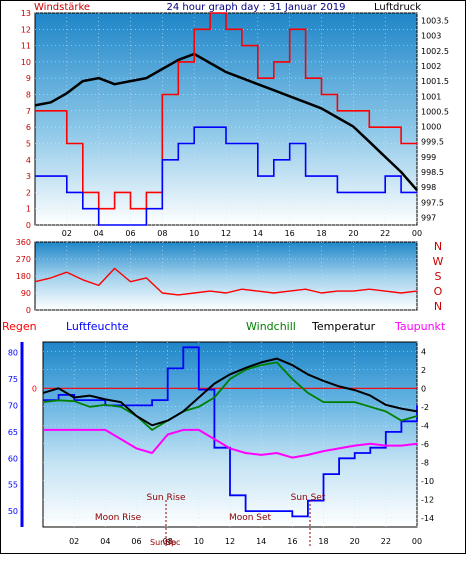 The height and width of the screenshot is (562, 470). Describe the element at coordinates (173, 542) in the screenshot. I see `annotation-sec: Sec` at that location.